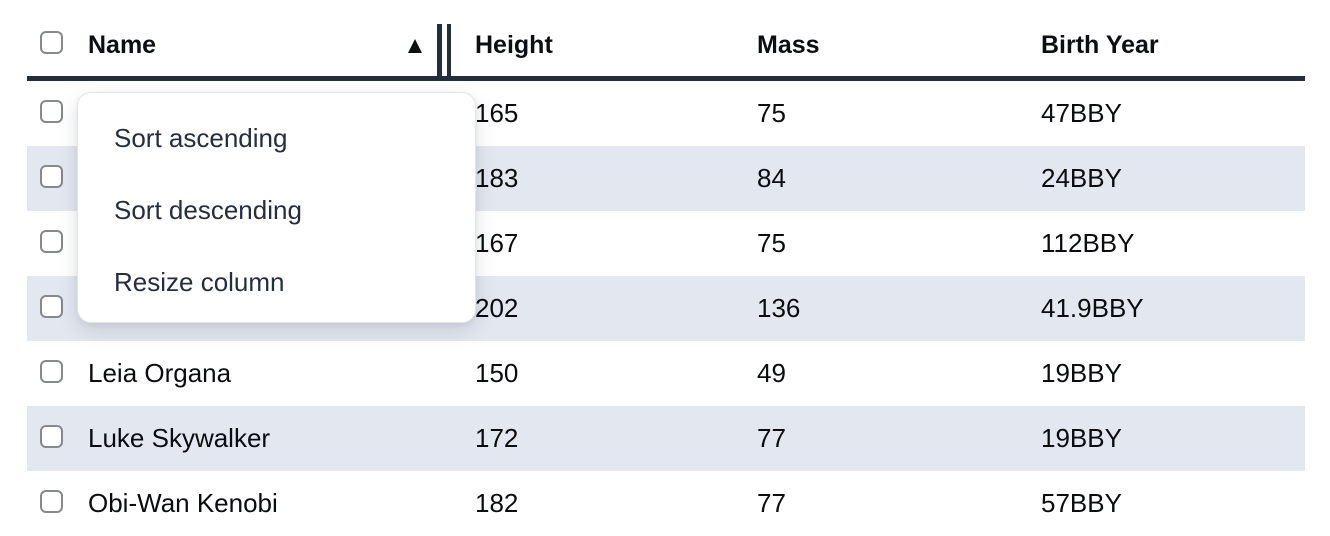 Image resolution: width=1330 pixels, height=536 pixels. What do you see at coordinates (779, 308) in the screenshot?
I see `mass-cell: 136` at bounding box center [779, 308].